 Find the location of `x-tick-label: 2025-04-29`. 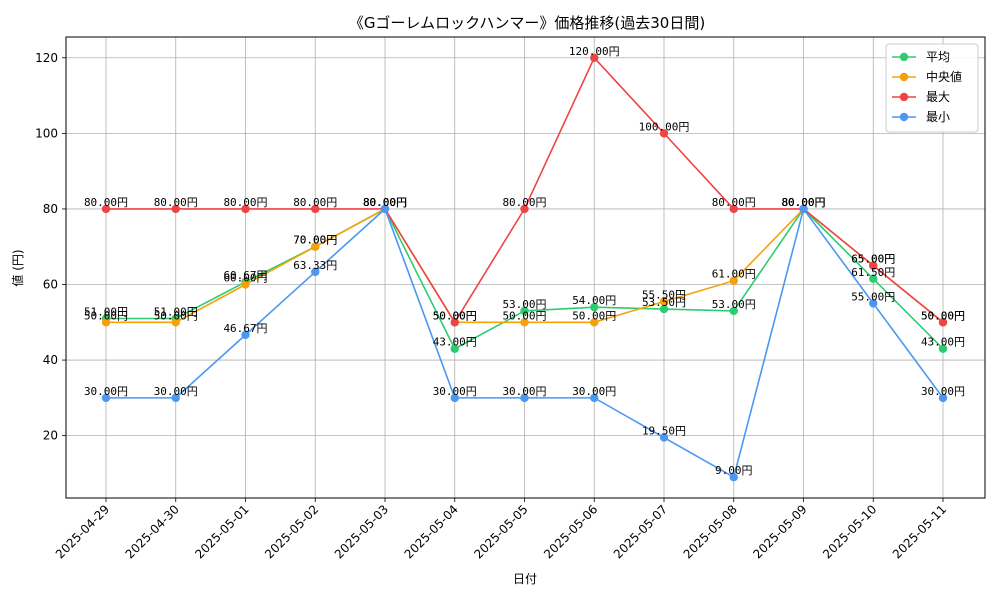

x-tick-label: 2025-04-29 is located at coordinates (82, 531).